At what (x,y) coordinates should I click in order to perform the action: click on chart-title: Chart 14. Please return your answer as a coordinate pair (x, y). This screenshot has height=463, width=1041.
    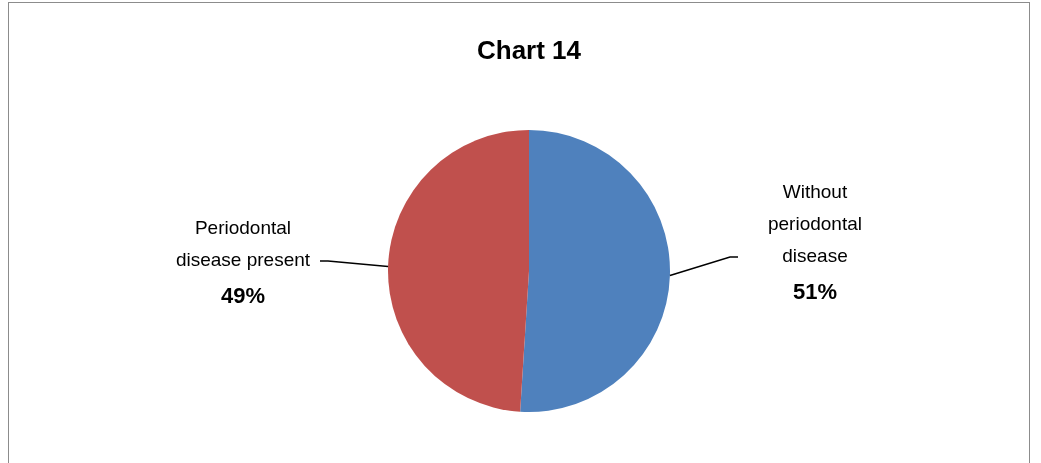
    Looking at the image, I should click on (529, 50).